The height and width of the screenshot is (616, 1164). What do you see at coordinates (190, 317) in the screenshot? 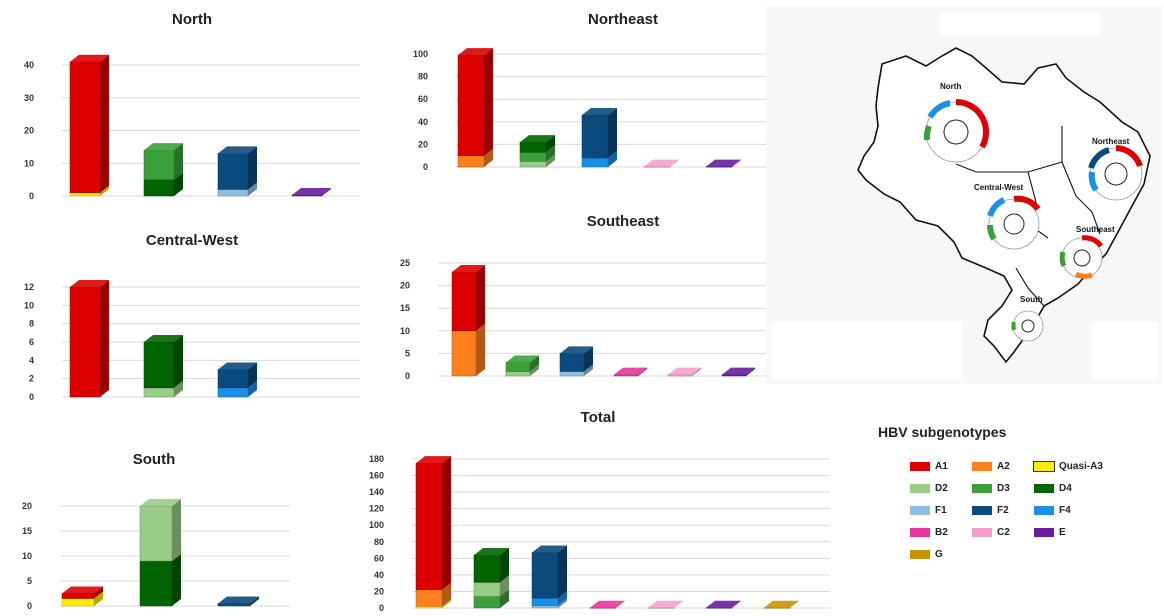
I see `chart-central-west: Central-West 0 2 4 6 8 10 12` at bounding box center [190, 317].